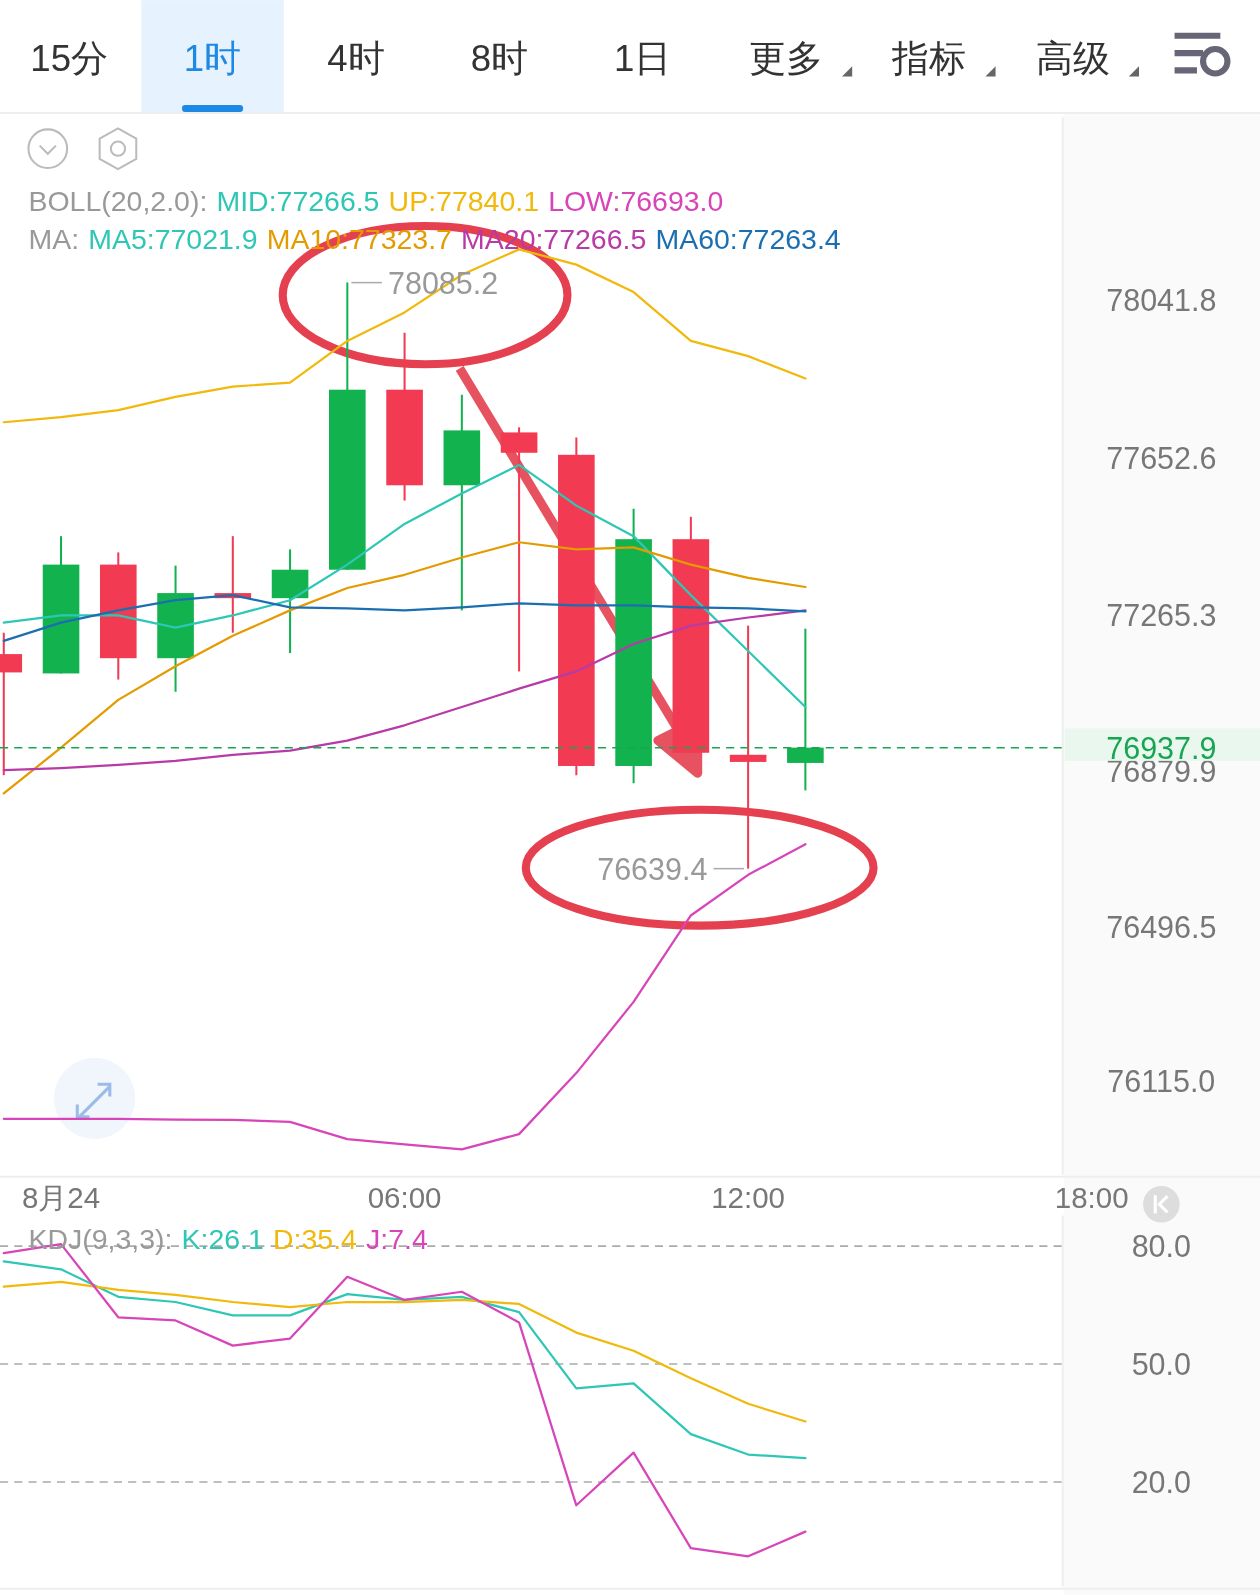 This screenshot has height=1595, width=1260. What do you see at coordinates (643, 59) in the screenshot?
I see `text: 1日` at bounding box center [643, 59].